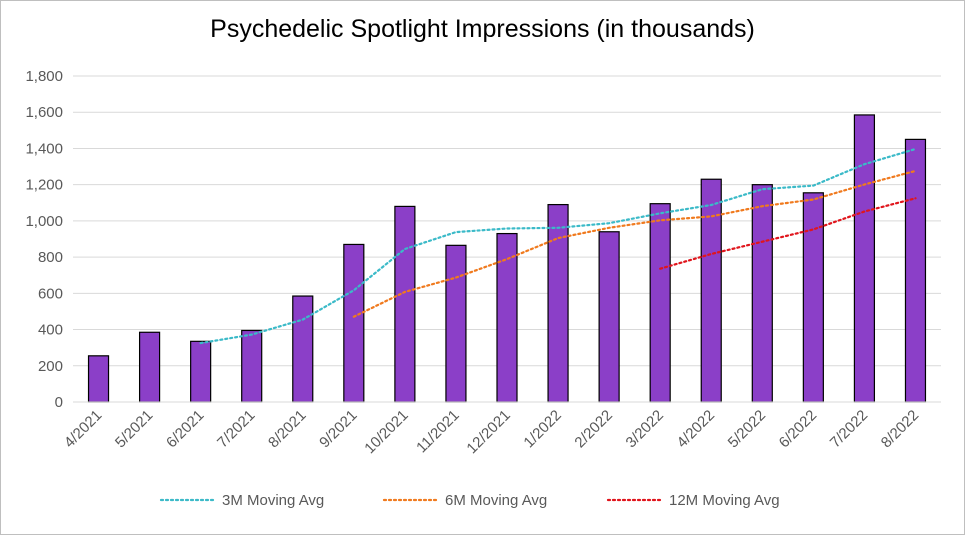 The image size is (965, 535). What do you see at coordinates (496, 500) in the screenshot?
I see `legend-label: 6M Moving Avg` at bounding box center [496, 500].